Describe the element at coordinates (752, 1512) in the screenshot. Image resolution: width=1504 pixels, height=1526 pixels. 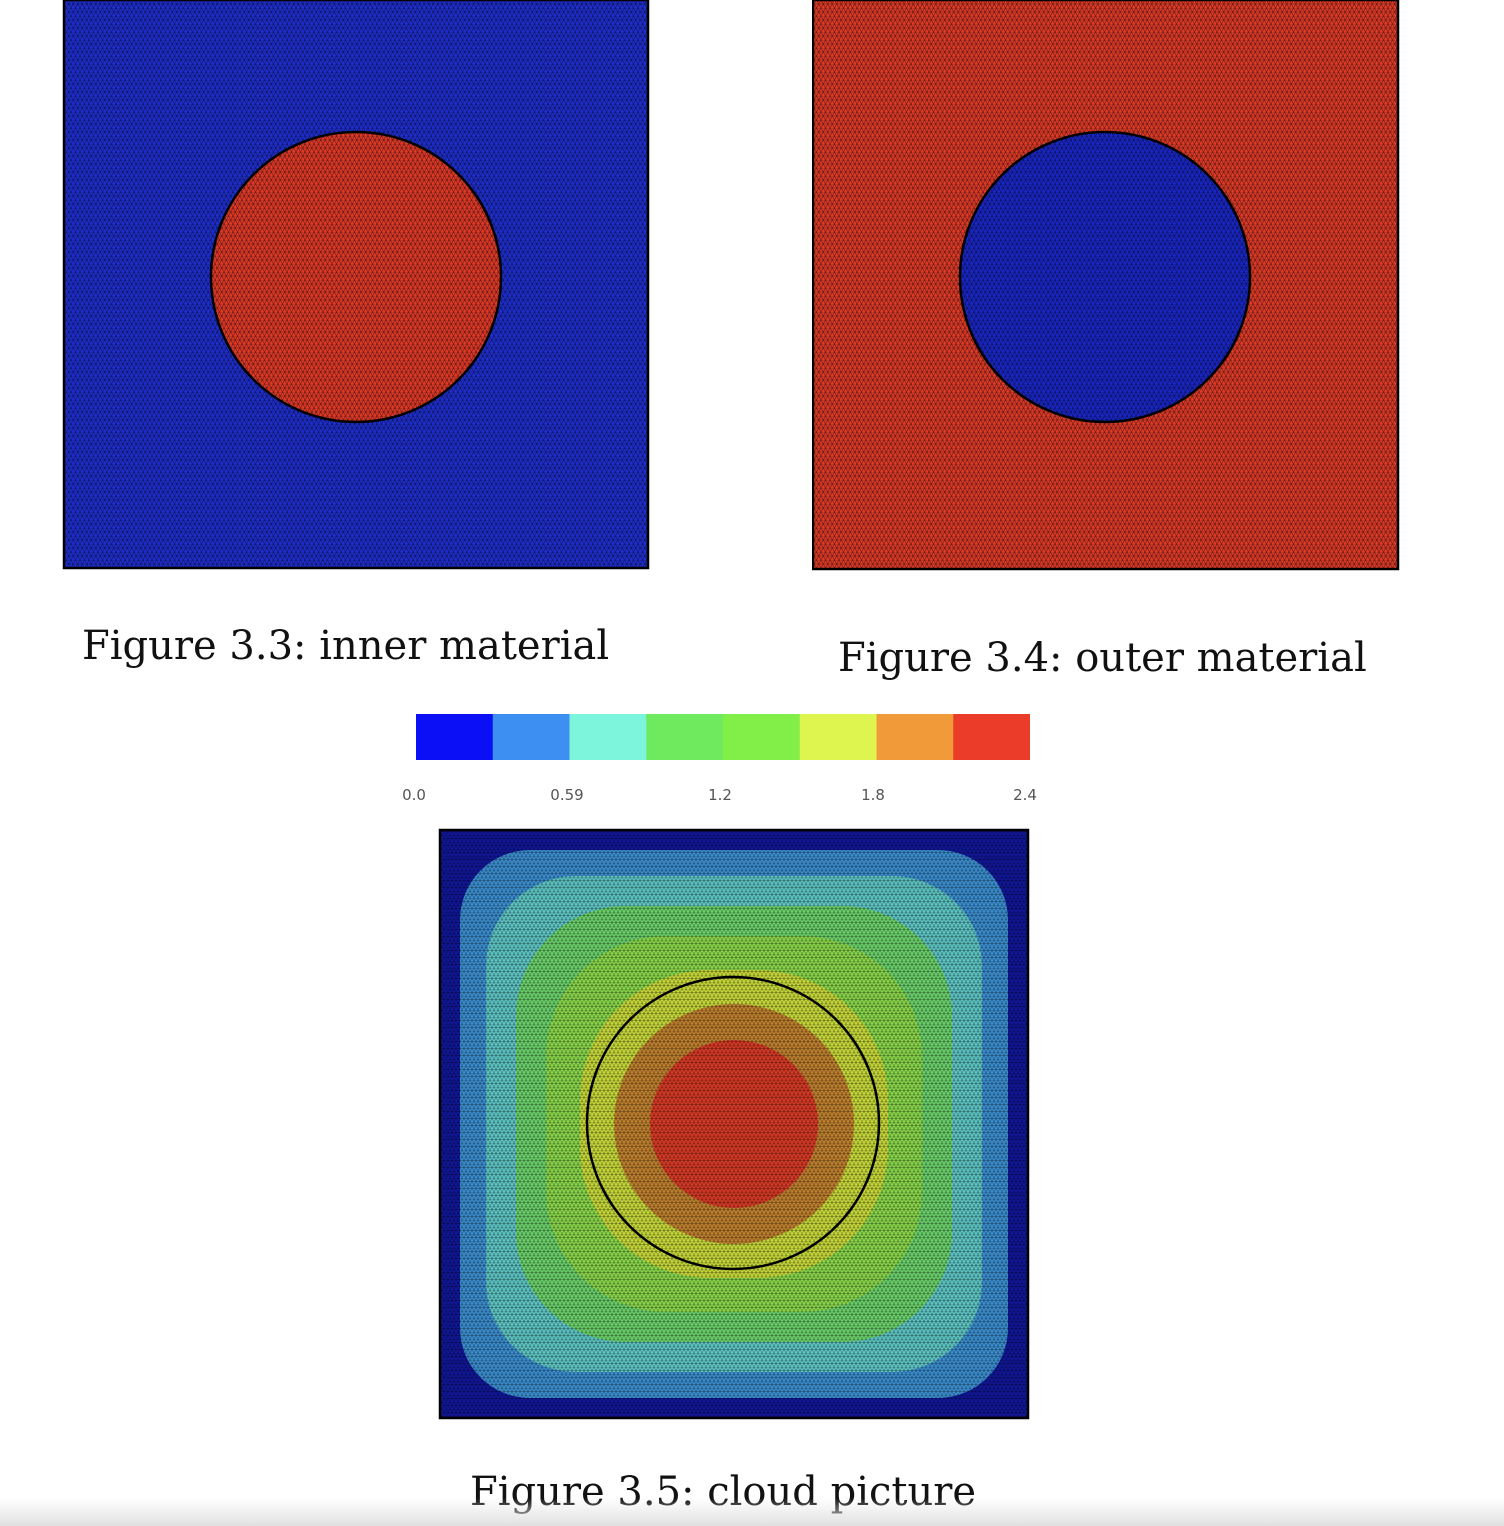
I see `bottom-edge-shadow` at that location.